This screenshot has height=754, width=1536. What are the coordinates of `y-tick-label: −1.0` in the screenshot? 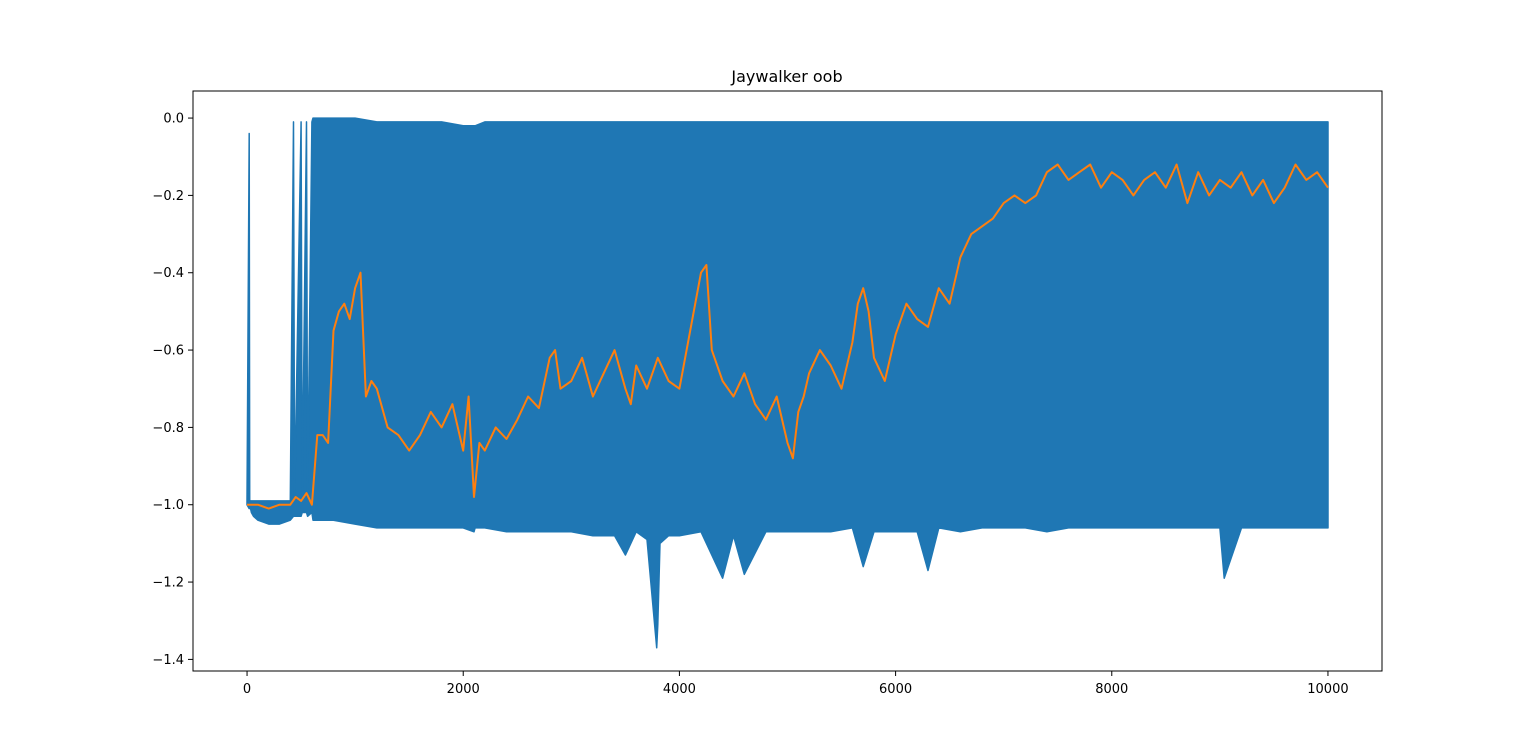 It's located at (168, 505).